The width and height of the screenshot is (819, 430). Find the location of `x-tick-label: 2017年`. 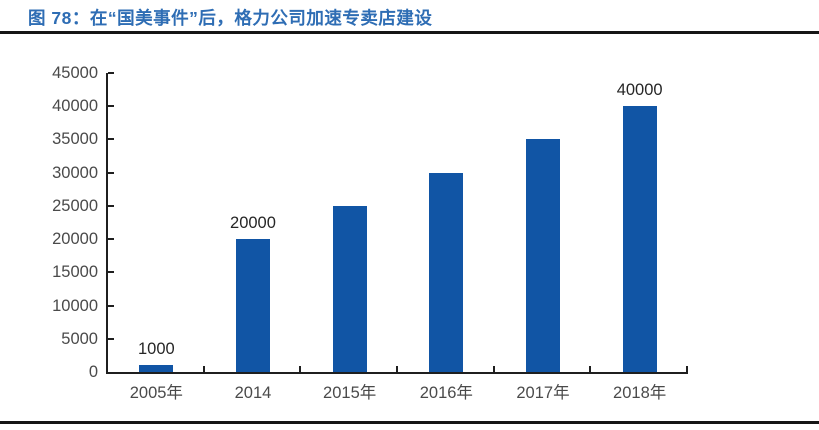

x-tick-label: 2017年 is located at coordinates (543, 393).